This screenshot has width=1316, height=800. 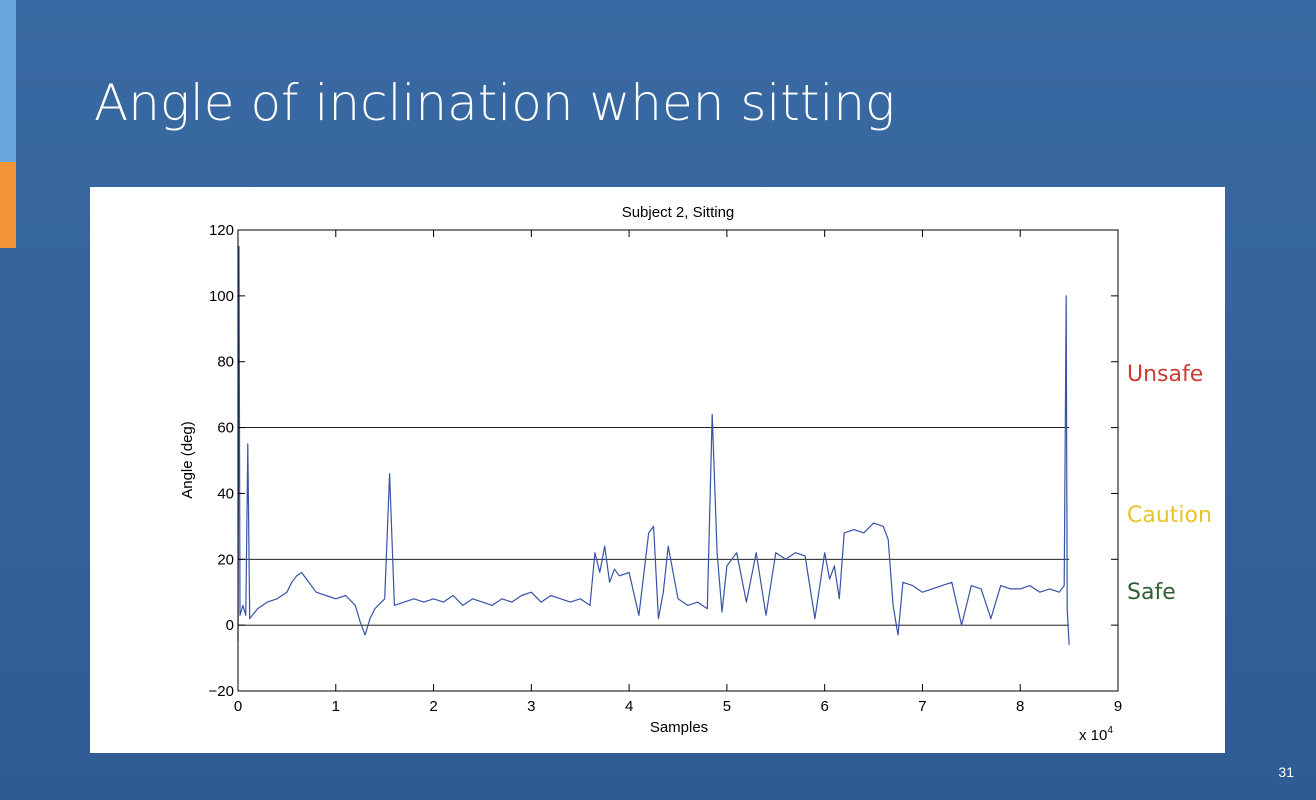 What do you see at coordinates (238, 706) in the screenshot?
I see `x-tick-label: 0` at bounding box center [238, 706].